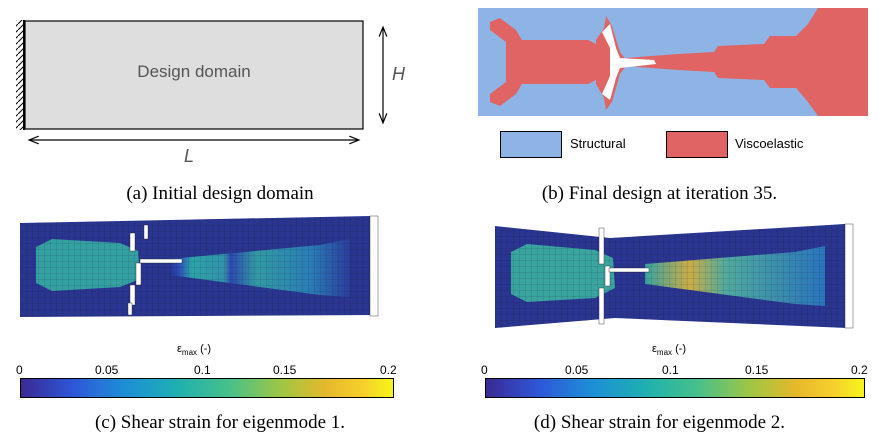 The height and width of the screenshot is (442, 879). Describe the element at coordinates (220, 193) in the screenshot. I see `caption-a: (a) Initial design domain` at that location.